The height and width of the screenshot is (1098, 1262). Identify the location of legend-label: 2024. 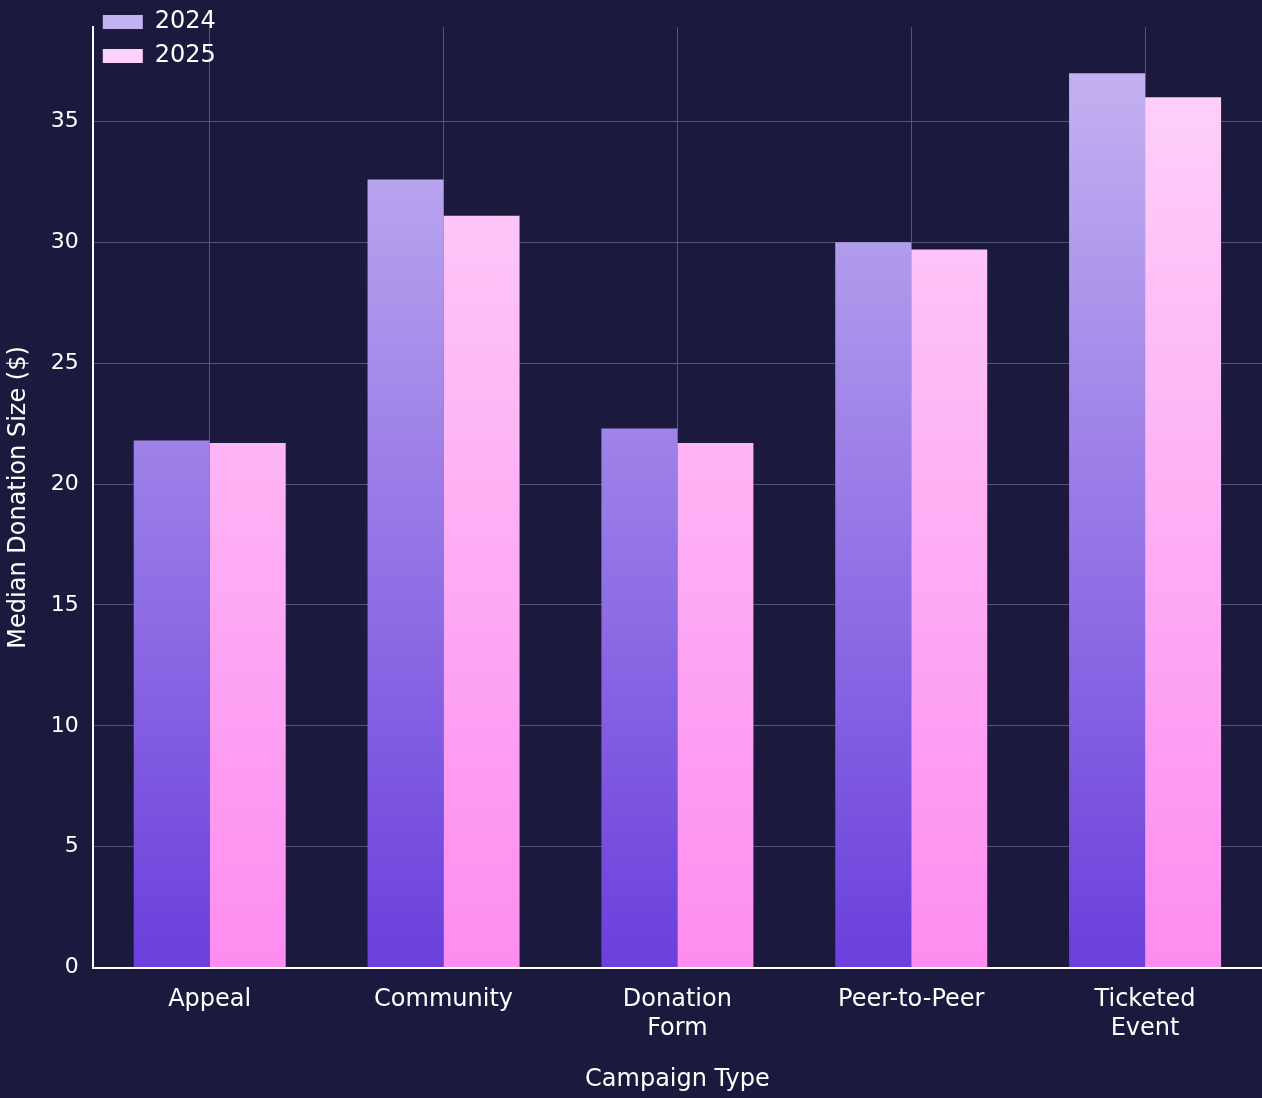
(185, 20).